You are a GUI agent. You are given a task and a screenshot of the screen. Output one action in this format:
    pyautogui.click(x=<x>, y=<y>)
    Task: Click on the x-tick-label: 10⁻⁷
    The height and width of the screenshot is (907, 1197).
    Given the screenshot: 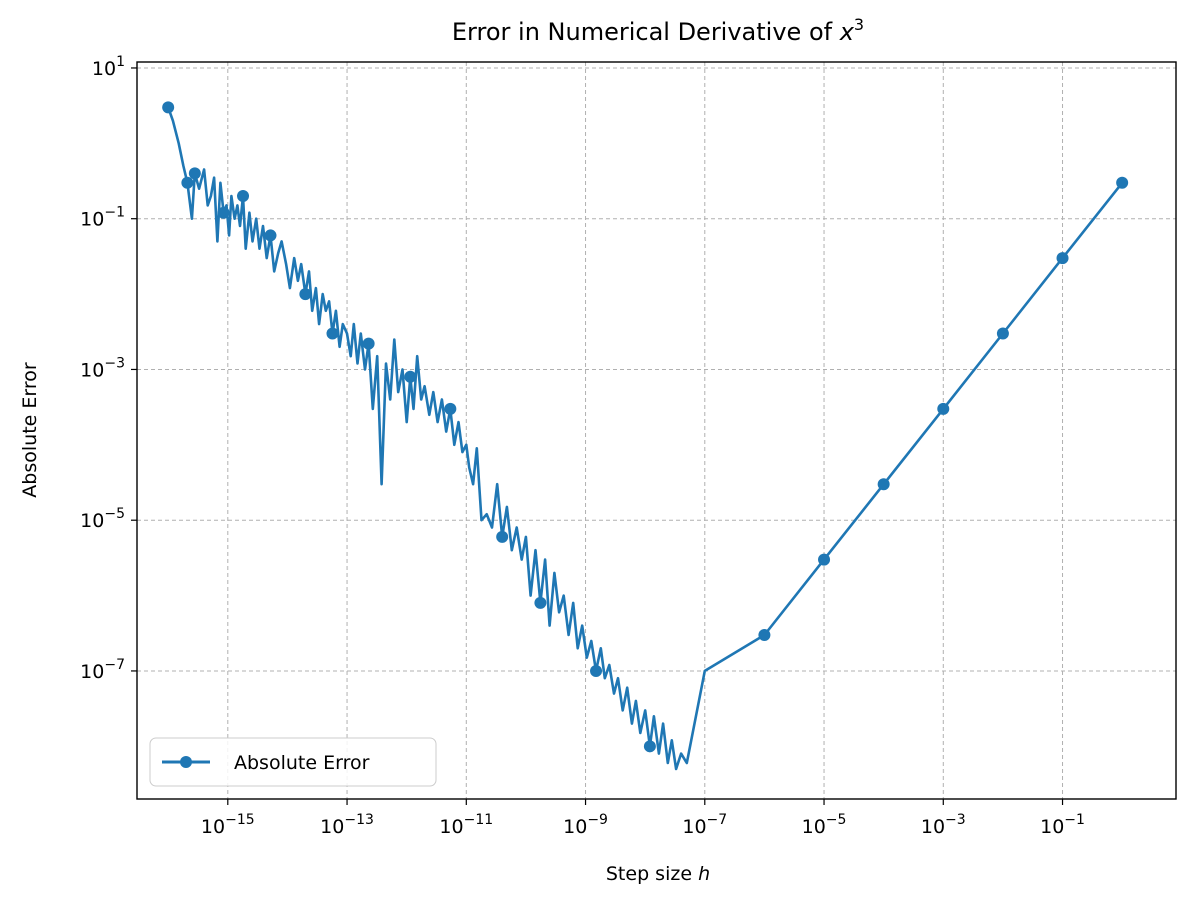 What is the action you would take?
    pyautogui.click(x=704, y=825)
    